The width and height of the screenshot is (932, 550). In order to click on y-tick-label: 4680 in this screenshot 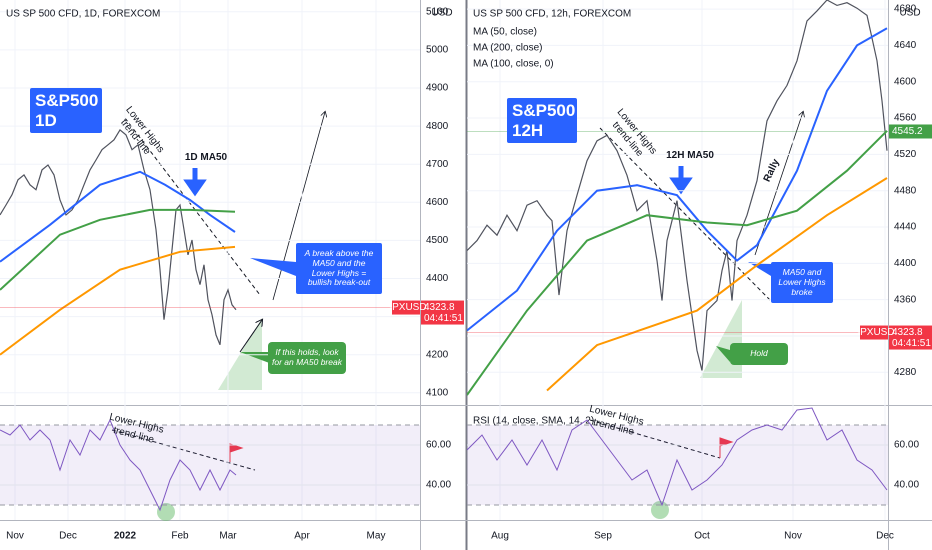, I will do `click(905, 9)`.